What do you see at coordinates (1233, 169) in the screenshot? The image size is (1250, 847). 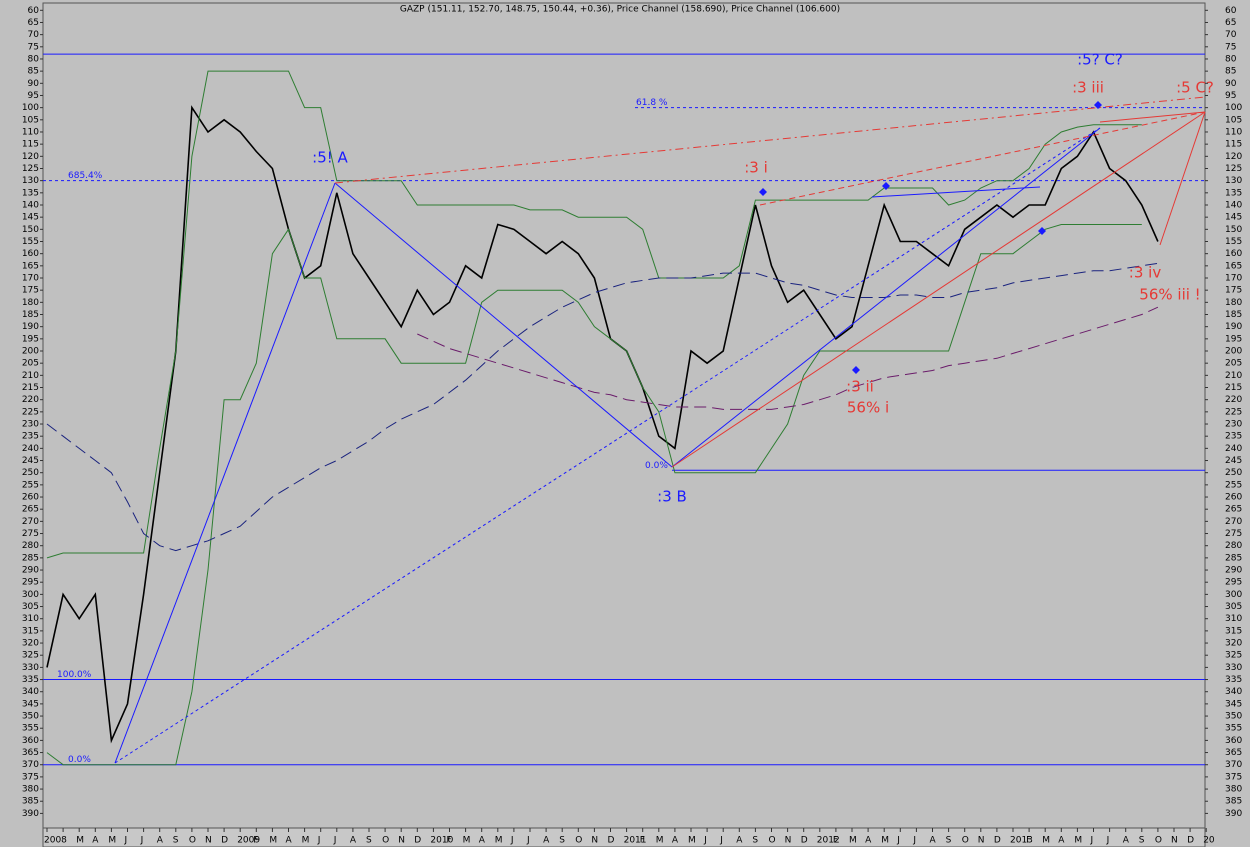 I see `y-tick-label-right: 125` at bounding box center [1233, 169].